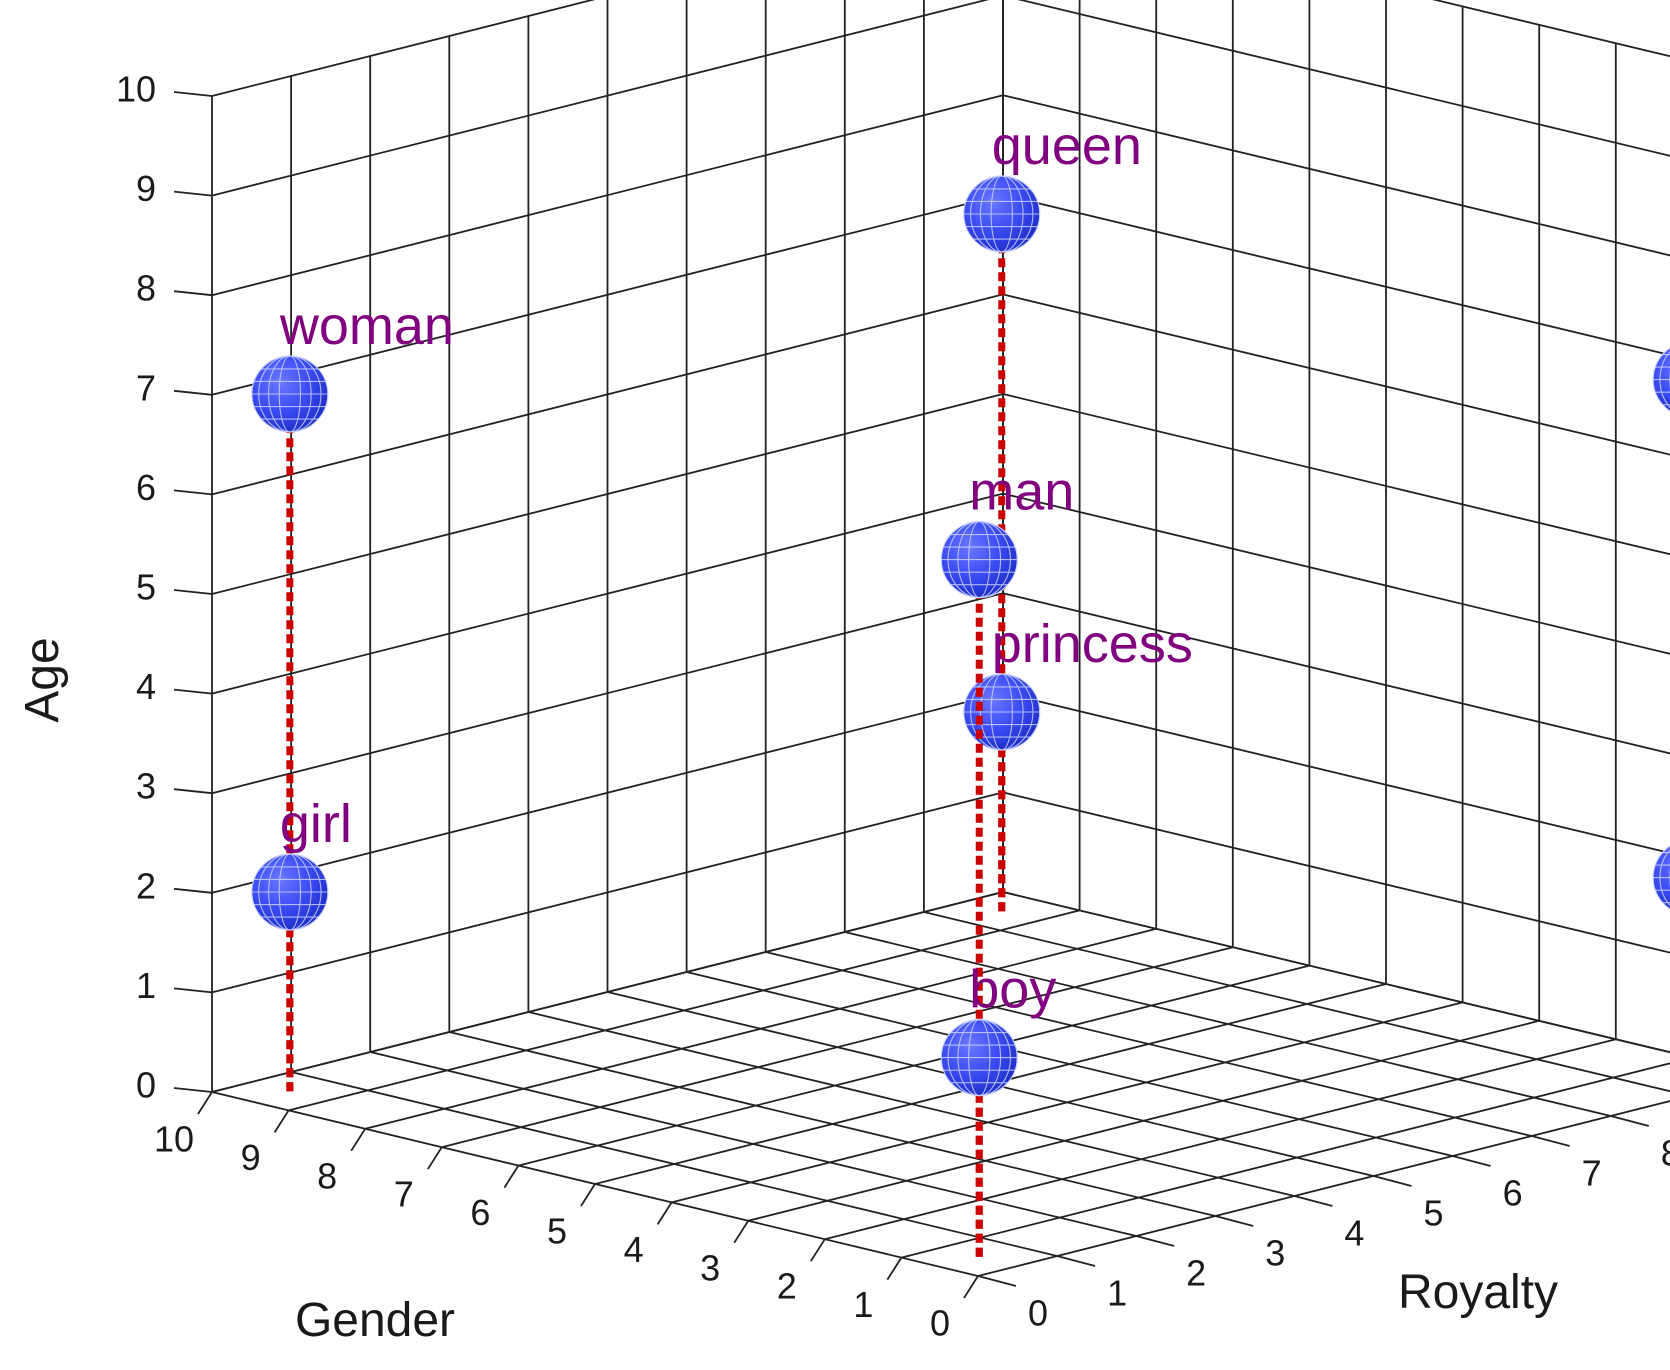 The image size is (1670, 1370). What do you see at coordinates (1196, 1273) in the screenshot?
I see `x-tick-label-2: 2` at bounding box center [1196, 1273].